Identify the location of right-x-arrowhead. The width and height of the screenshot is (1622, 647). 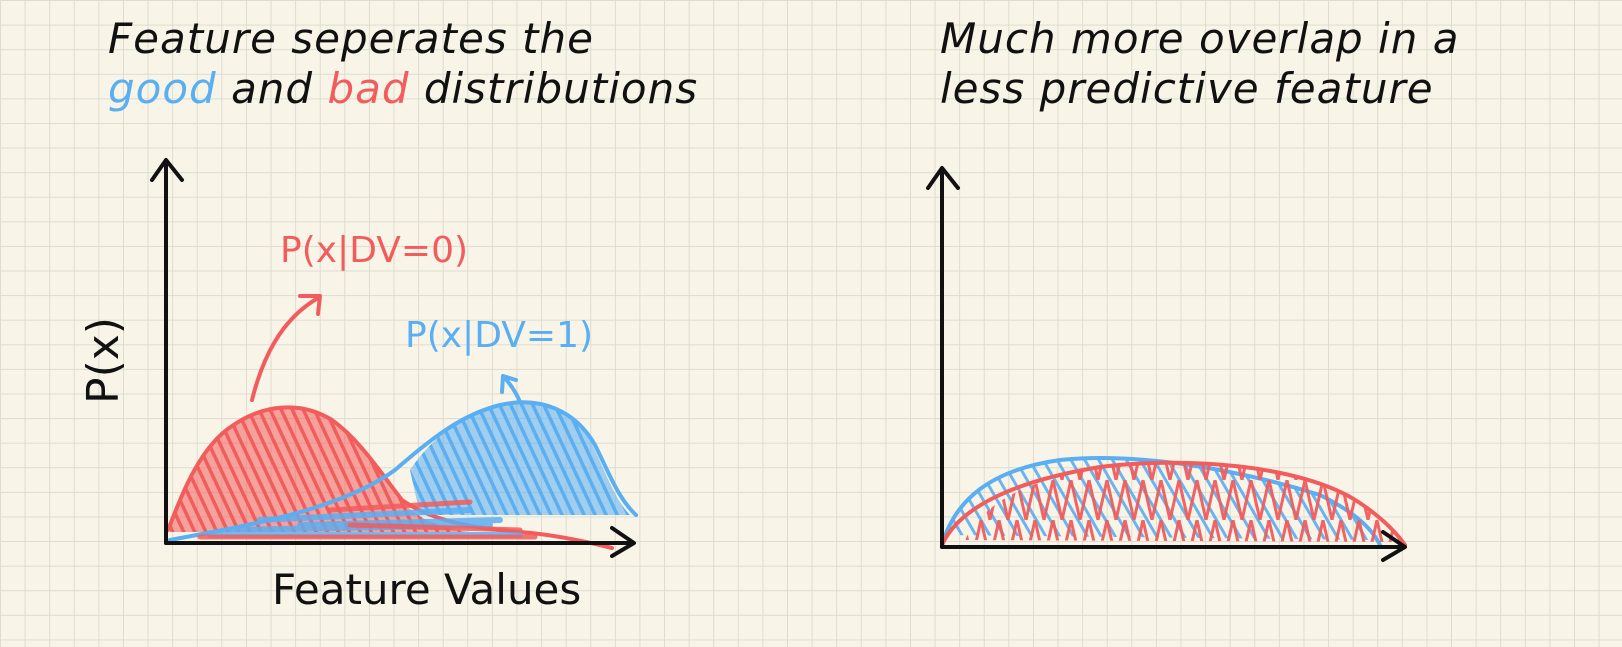
(1394, 546).